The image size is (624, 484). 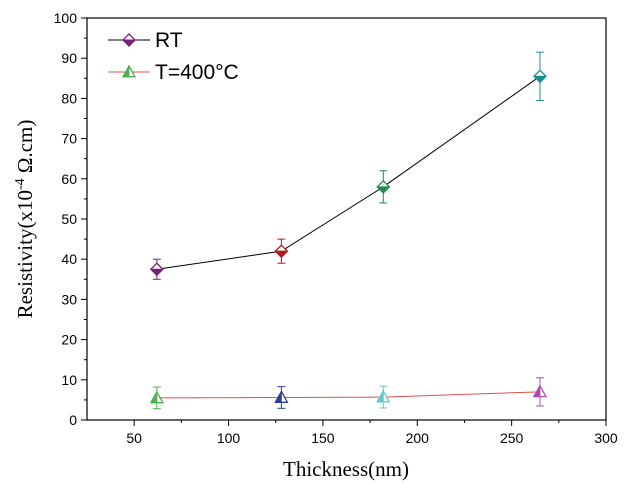 What do you see at coordinates (69, 58) in the screenshot?
I see `y-tick-label-90: 90` at bounding box center [69, 58].